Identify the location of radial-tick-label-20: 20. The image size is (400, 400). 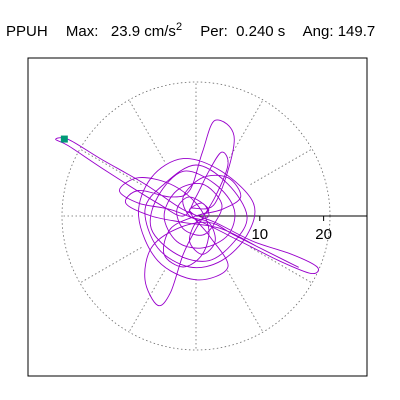
(323, 234).